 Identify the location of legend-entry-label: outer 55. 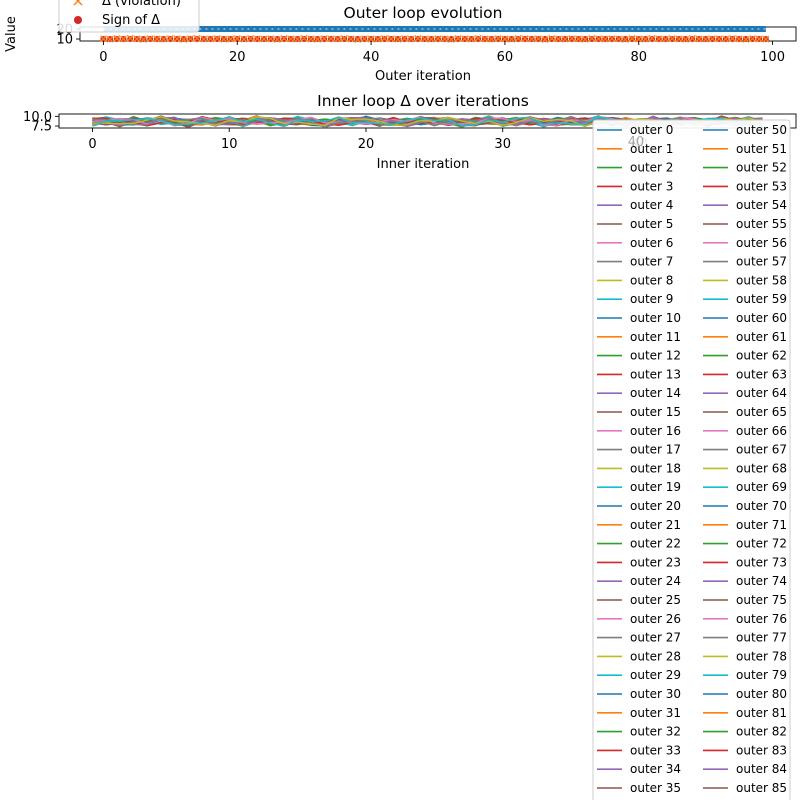
(761, 224).